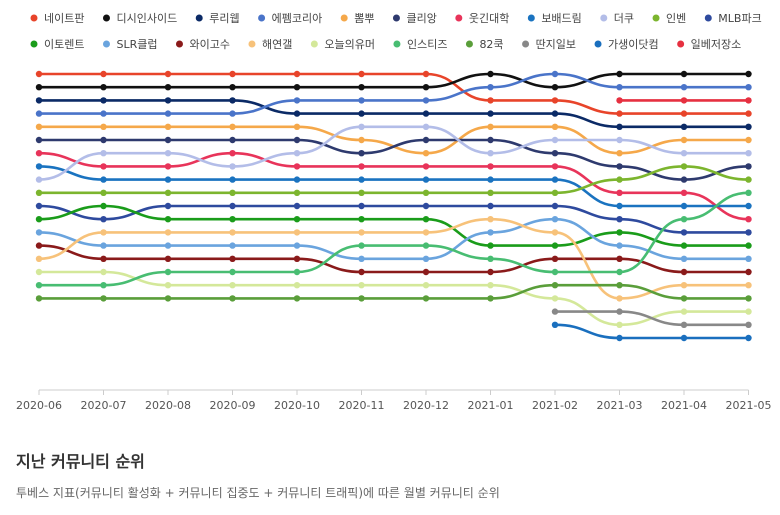 The image size is (780, 515). What do you see at coordinates (290, 18) in the screenshot?
I see `legend-item: 에펨코리아` at bounding box center [290, 18].